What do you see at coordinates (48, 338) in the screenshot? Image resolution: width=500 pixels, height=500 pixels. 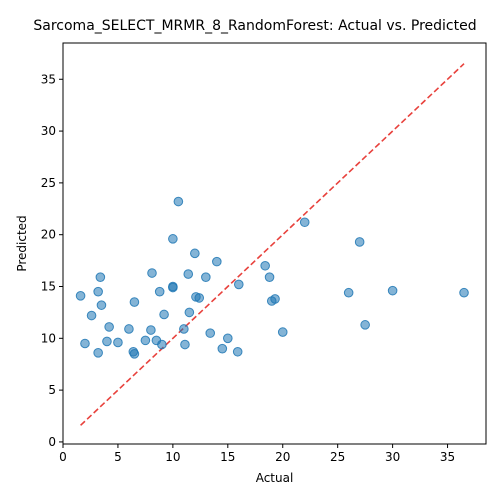 I see `y-tick-label: 10` at bounding box center [48, 338].